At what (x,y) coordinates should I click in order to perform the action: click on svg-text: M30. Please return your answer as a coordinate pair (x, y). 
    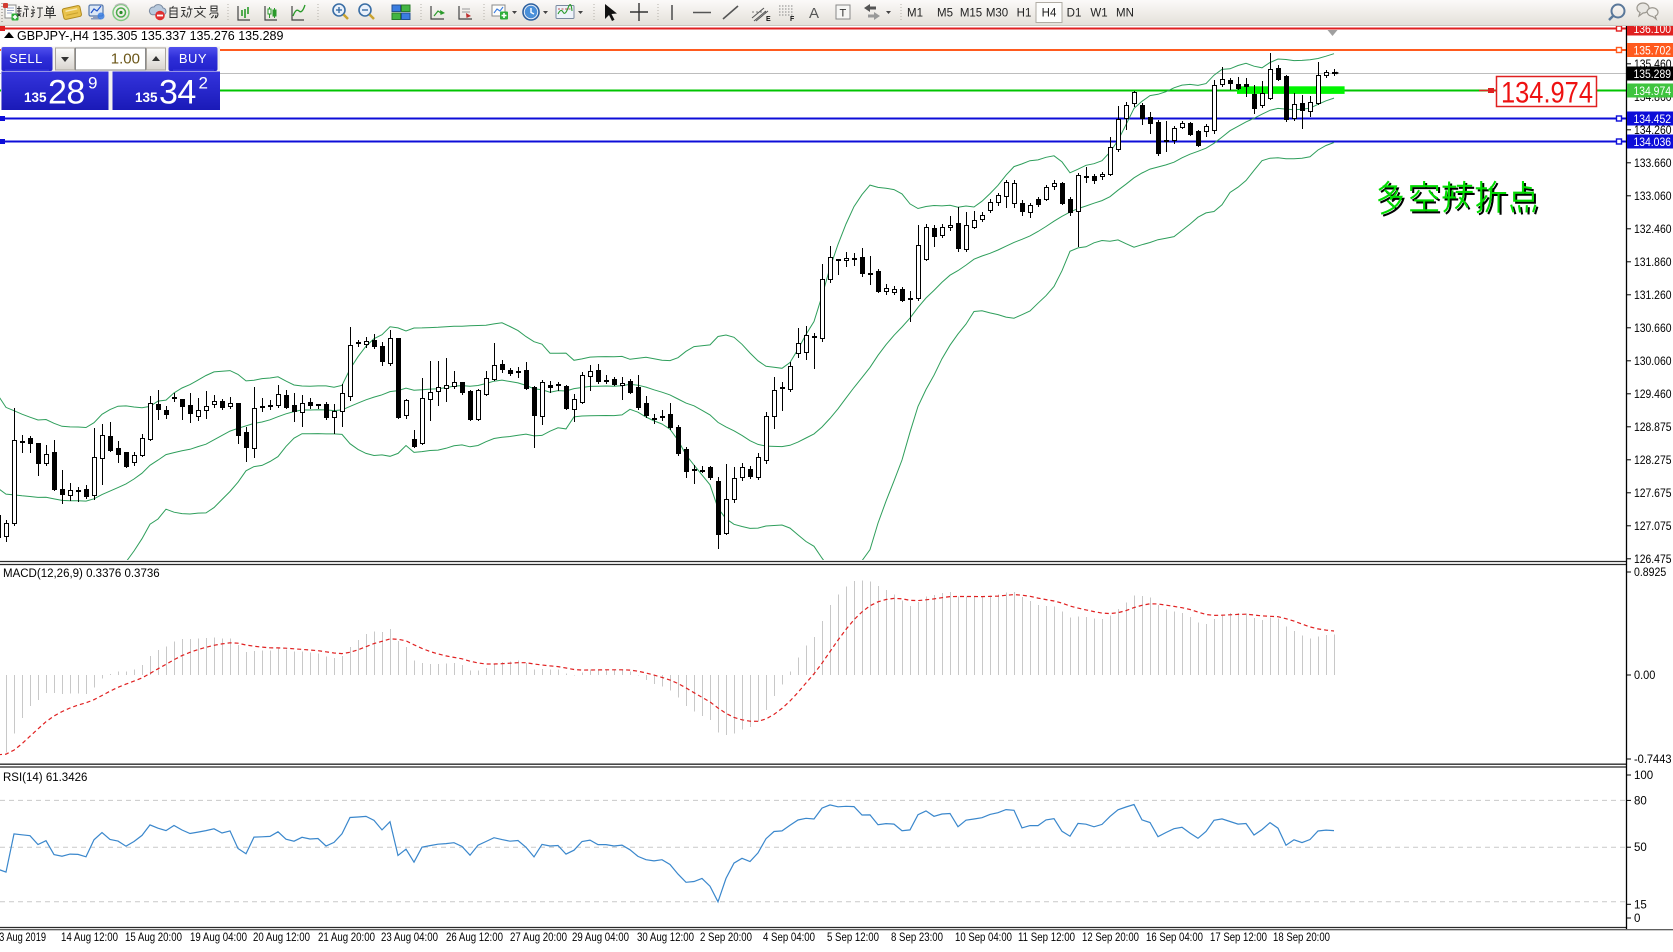
    Looking at the image, I should click on (997, 14).